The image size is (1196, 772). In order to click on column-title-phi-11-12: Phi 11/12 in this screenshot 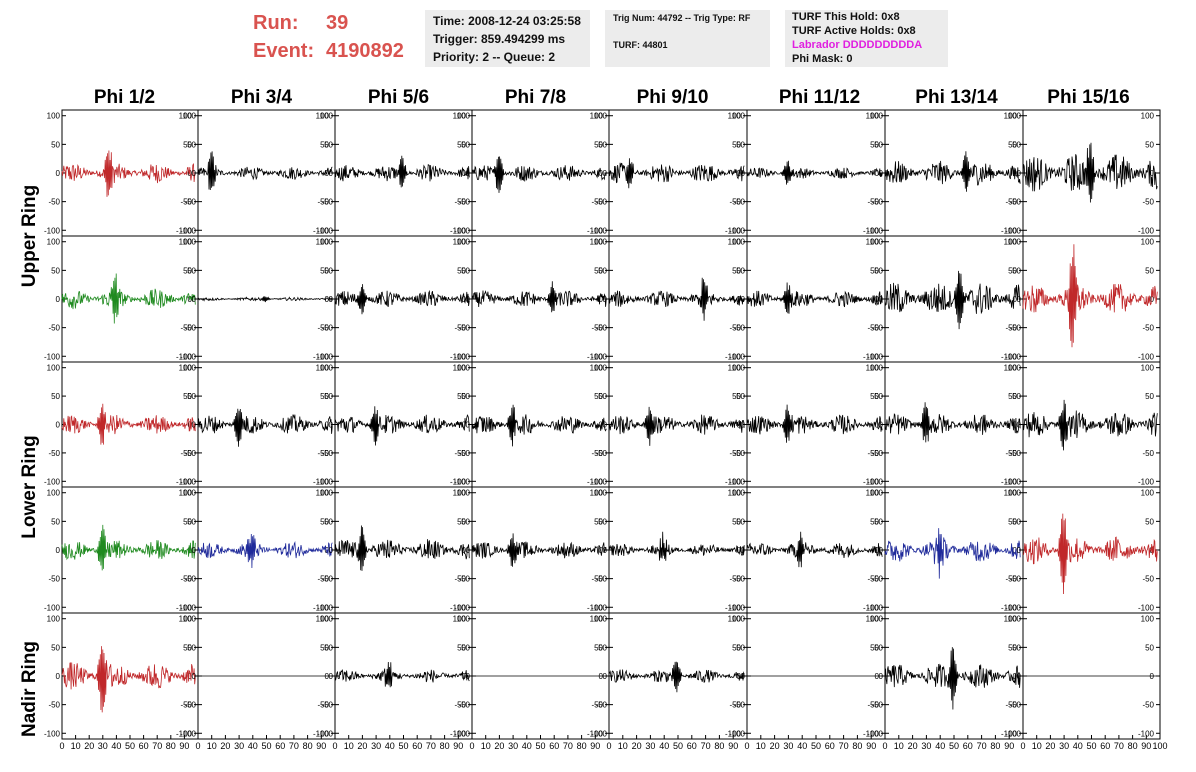, I will do `click(819, 97)`.